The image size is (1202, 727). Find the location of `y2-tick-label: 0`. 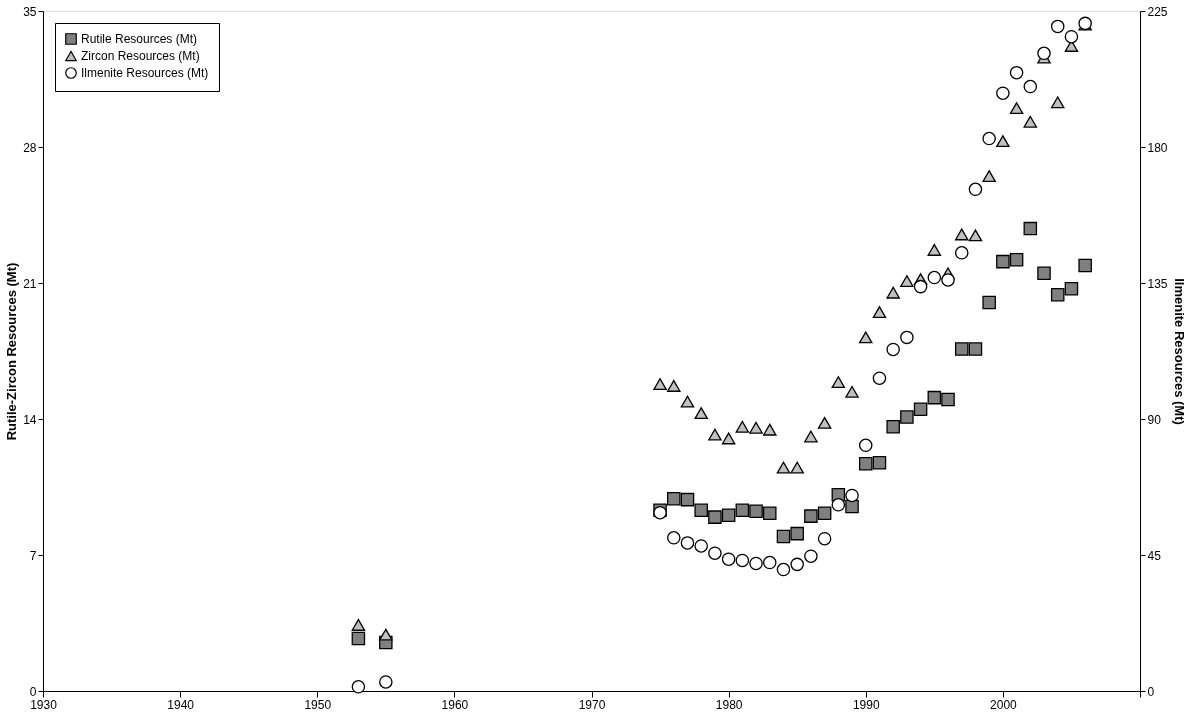

y2-tick-label: 0 is located at coordinates (1151, 691).